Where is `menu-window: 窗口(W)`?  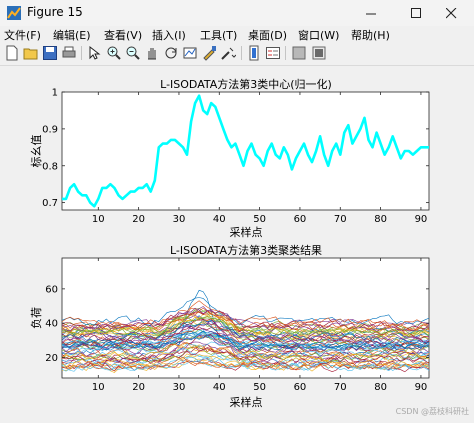 menu-window: 窗口(W) is located at coordinates (319, 35).